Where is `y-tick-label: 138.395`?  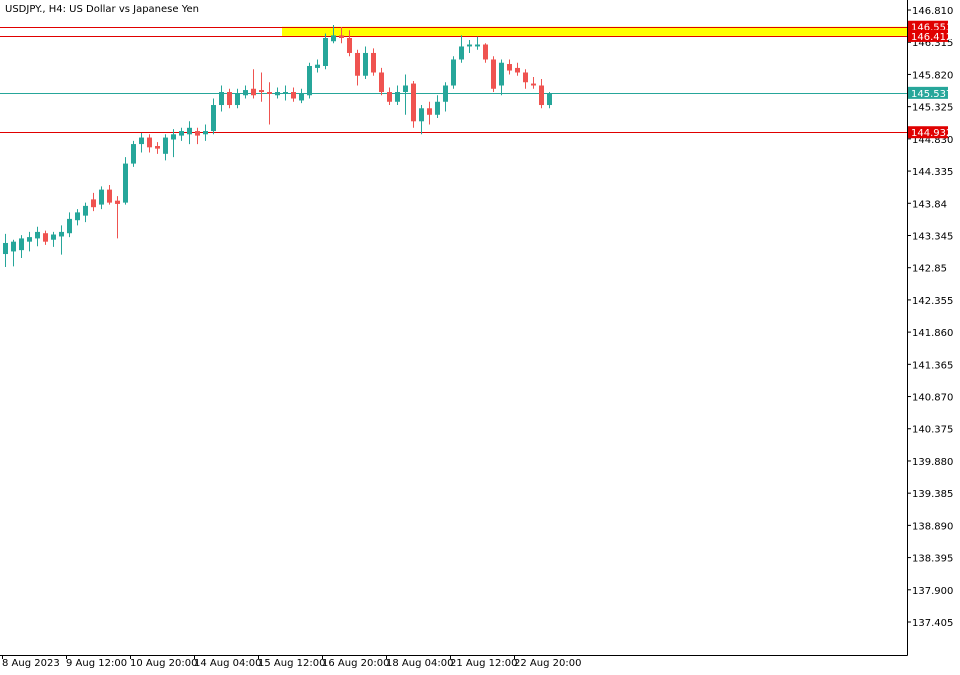 y-tick-label: 138.395 is located at coordinates (932, 559).